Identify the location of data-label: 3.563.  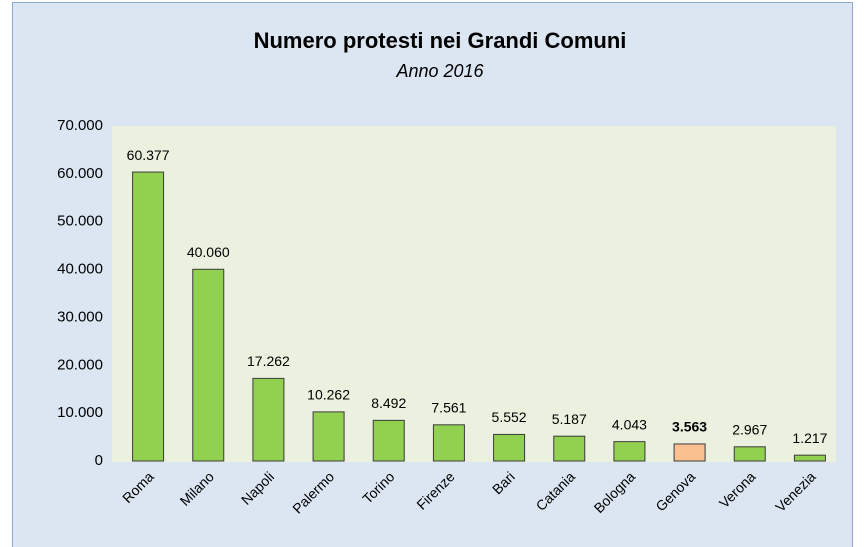
(689, 427).